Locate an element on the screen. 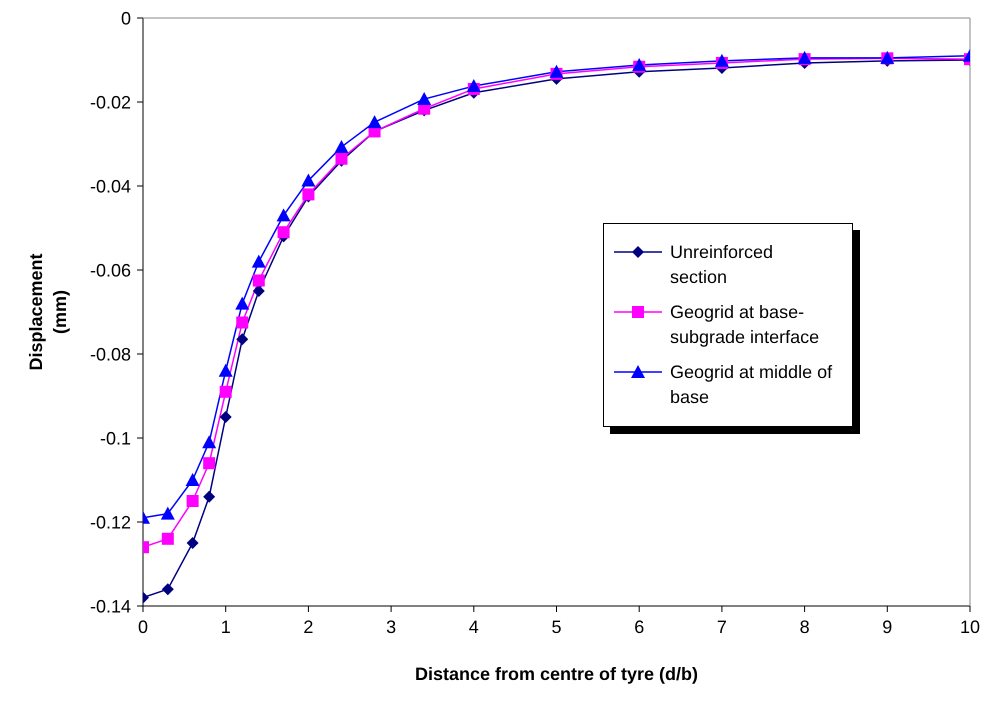 Image resolution: width=991 pixels, height=702 pixels. x-tick-label: 6 is located at coordinates (639, 626).